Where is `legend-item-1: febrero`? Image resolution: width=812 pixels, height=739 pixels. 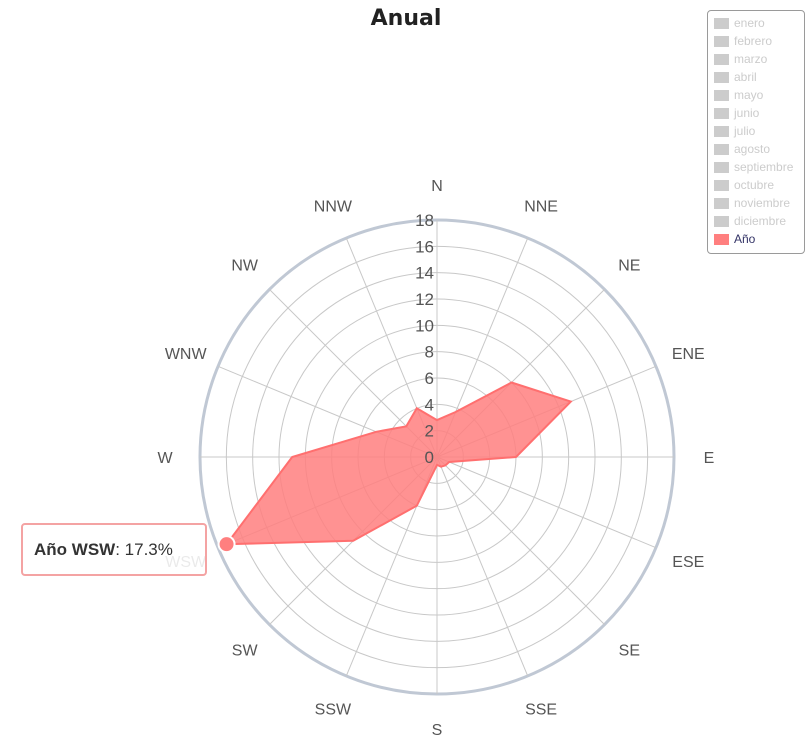 legend-item-1: febrero is located at coordinates (759, 41).